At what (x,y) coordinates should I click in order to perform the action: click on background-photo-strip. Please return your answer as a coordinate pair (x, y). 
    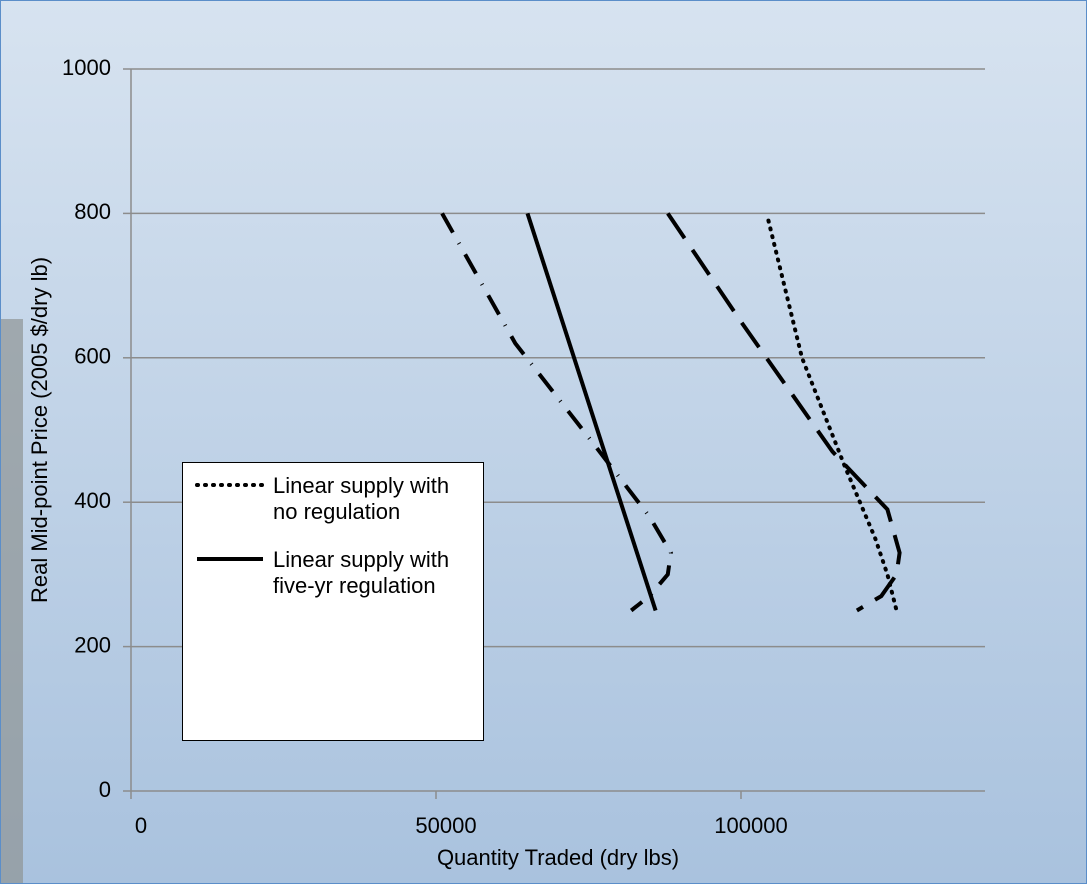
    Looking at the image, I should click on (12, 601).